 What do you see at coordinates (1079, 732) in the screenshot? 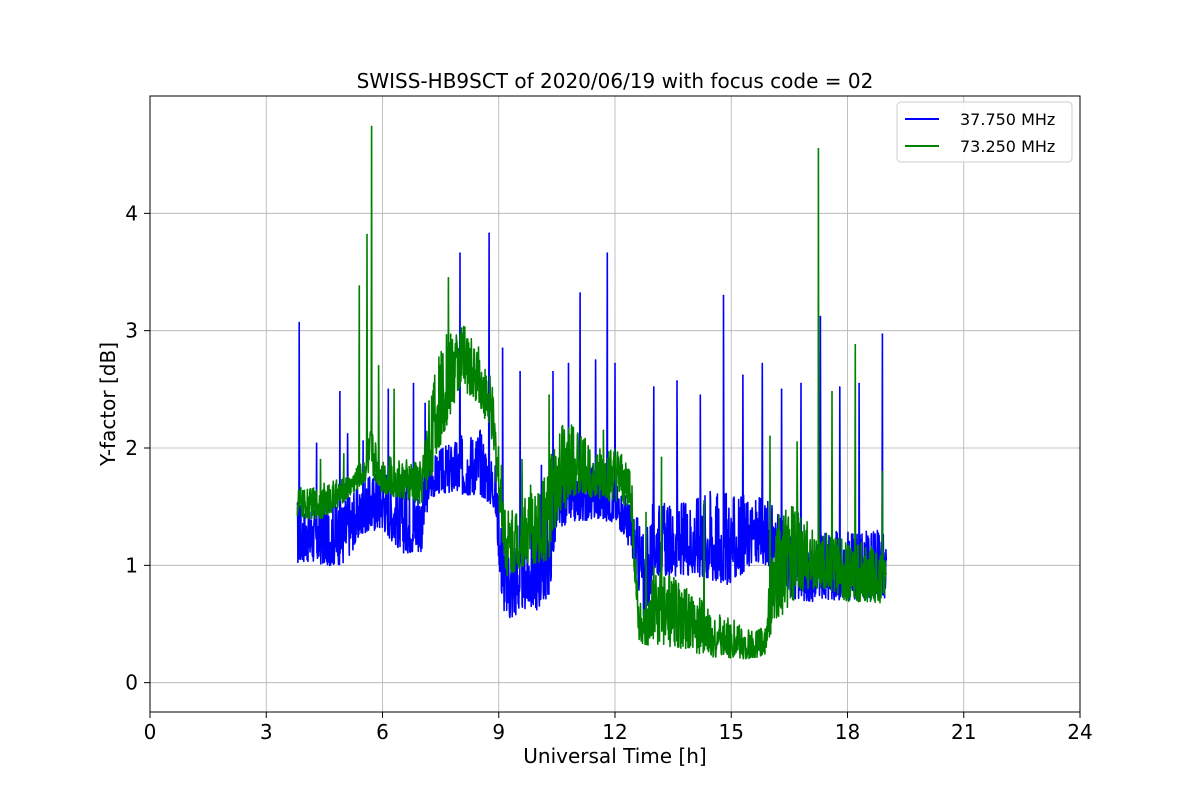
I see `x-tick-label: 24` at bounding box center [1079, 732].